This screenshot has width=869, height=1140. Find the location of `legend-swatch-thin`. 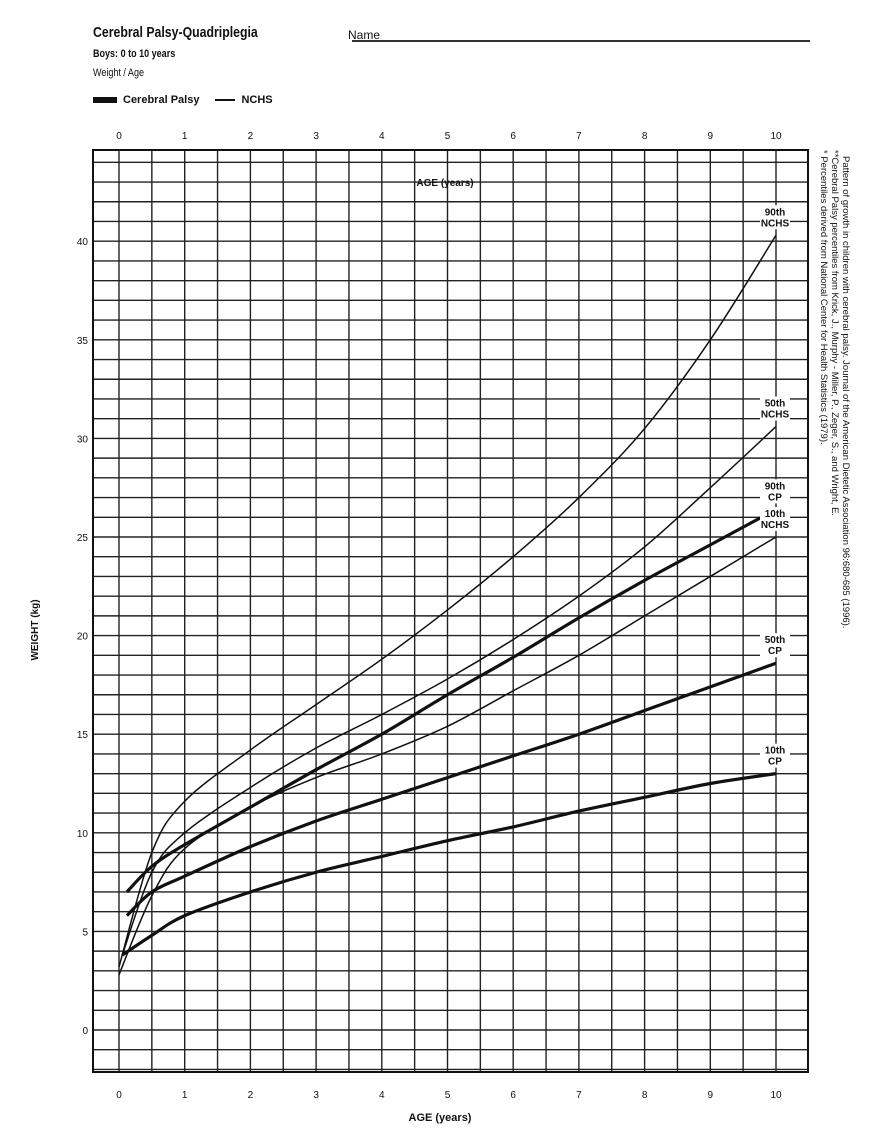

legend-swatch-thin is located at coordinates (225, 100).